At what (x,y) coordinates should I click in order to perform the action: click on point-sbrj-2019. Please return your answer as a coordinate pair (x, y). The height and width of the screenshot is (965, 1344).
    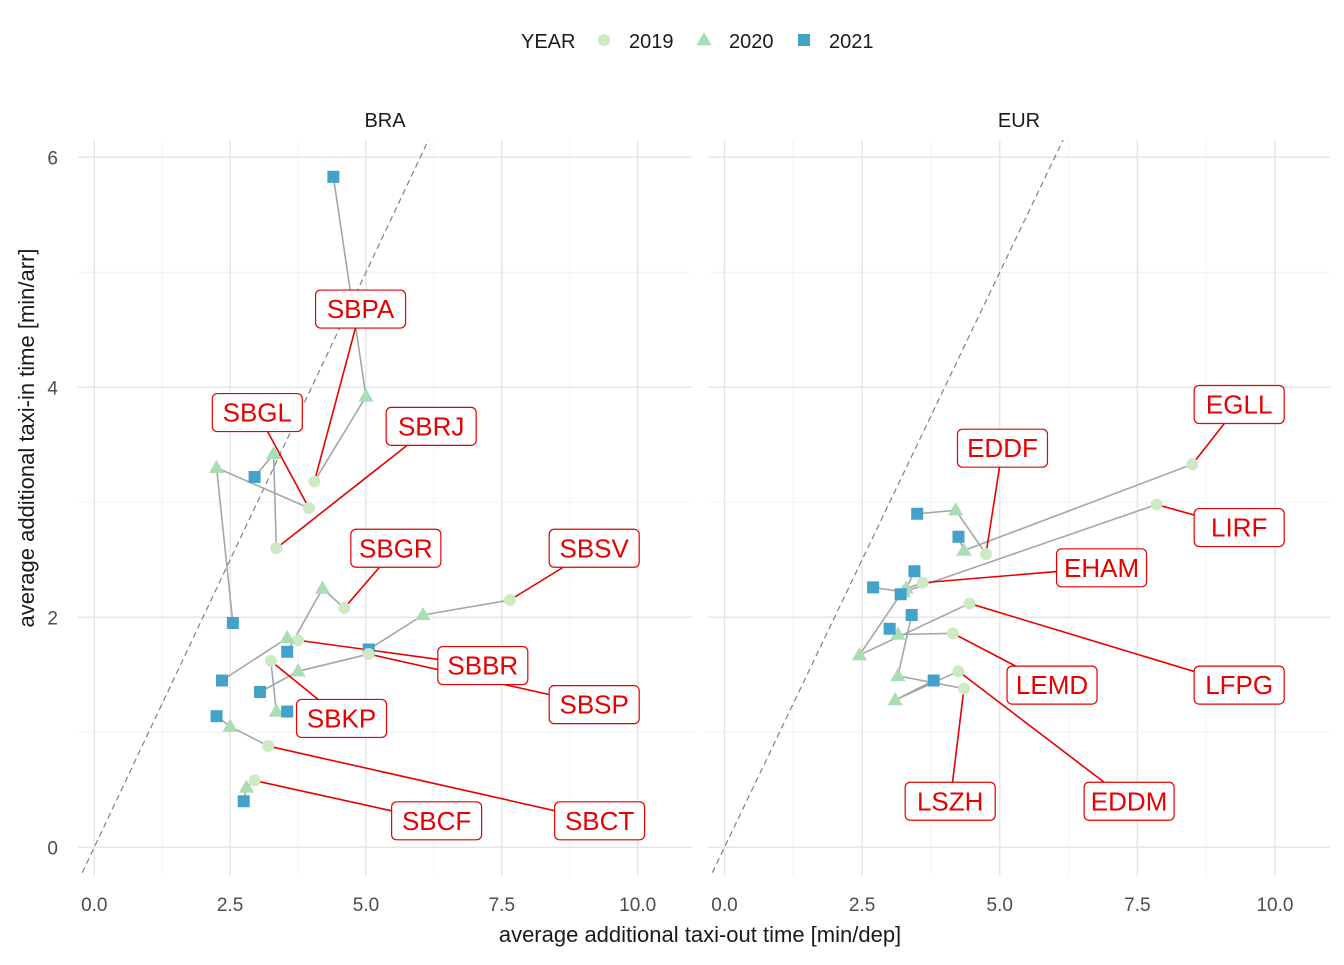
    Looking at the image, I should click on (276, 548).